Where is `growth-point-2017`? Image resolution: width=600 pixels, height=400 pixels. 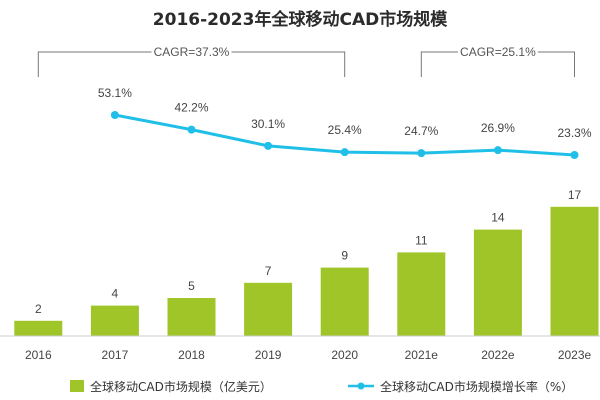
growth-point-2017 is located at coordinates (114, 115).